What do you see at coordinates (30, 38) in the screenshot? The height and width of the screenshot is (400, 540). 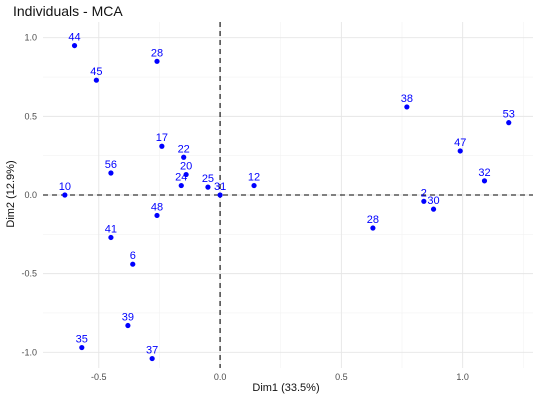 I see `y-tick-label: 1.0` at bounding box center [30, 38].